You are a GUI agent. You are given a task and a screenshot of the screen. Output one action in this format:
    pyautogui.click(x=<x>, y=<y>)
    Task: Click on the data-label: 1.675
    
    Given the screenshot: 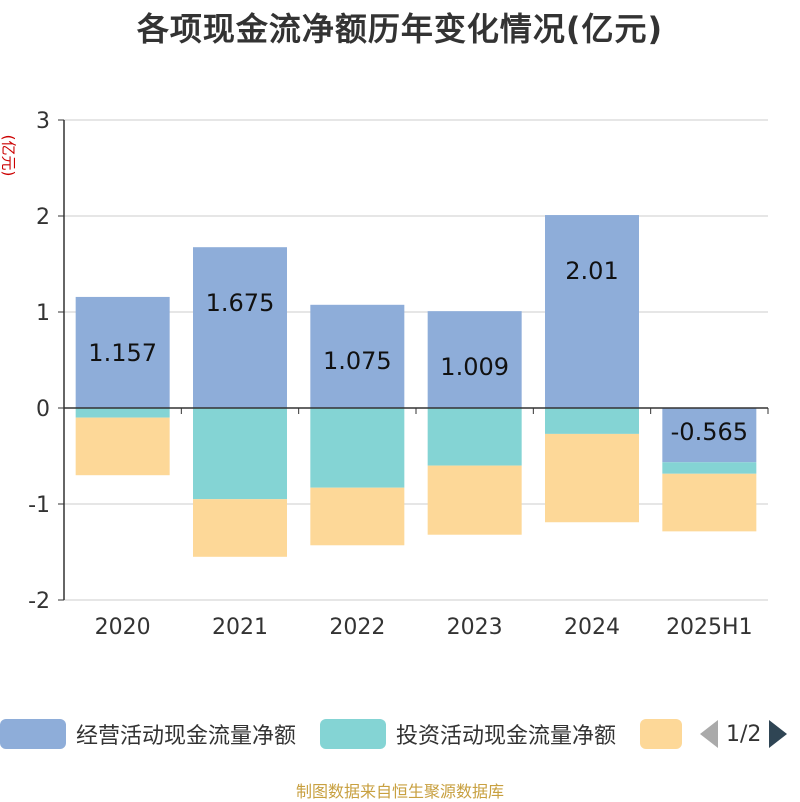 What is the action you would take?
    pyautogui.click(x=240, y=303)
    